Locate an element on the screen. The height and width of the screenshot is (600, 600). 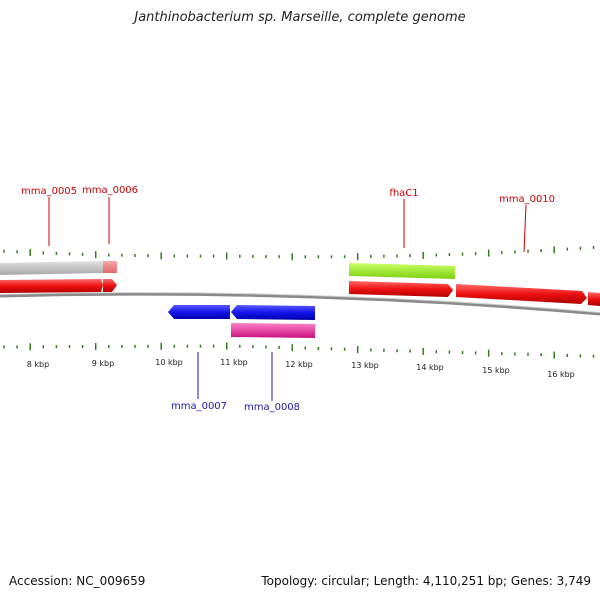
scale-label-16kbp: 16 kbp is located at coordinates (561, 374).